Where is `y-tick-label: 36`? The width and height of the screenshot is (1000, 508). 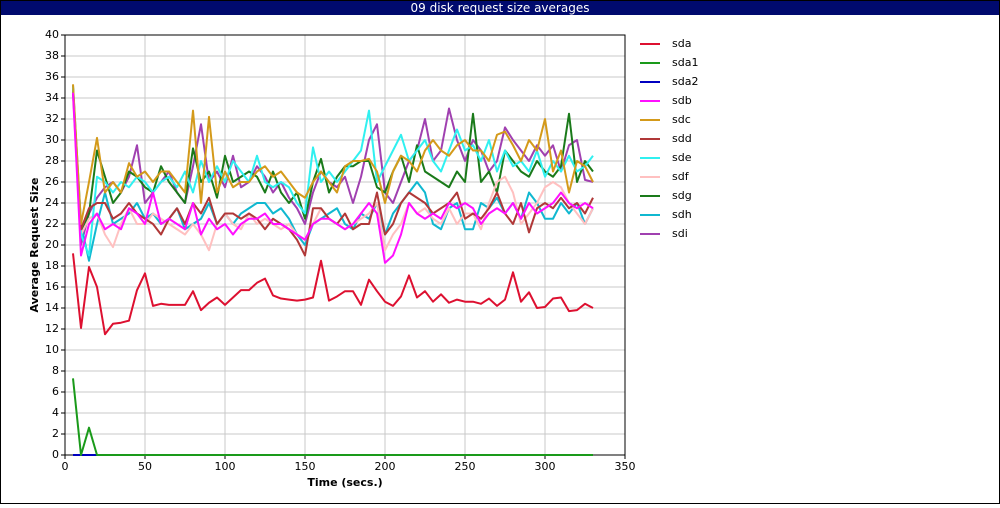 y-tick-label: 36 is located at coordinates (52, 76).